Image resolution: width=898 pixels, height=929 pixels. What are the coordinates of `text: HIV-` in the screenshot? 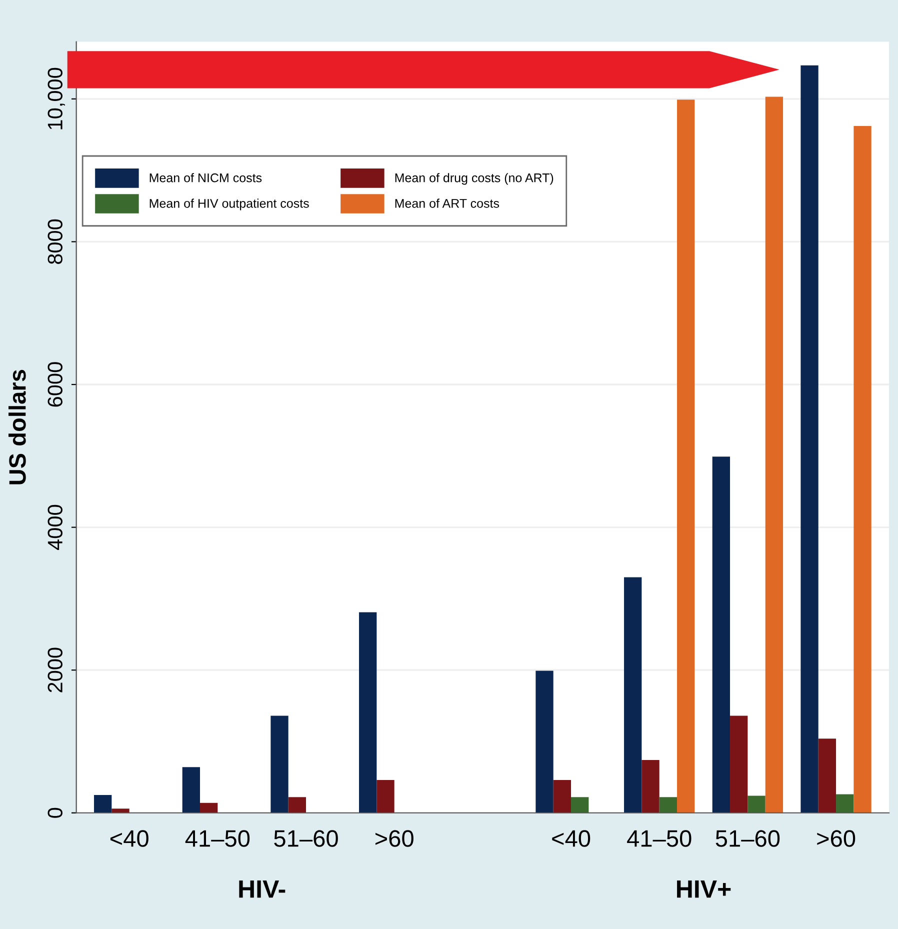 It's located at (262, 889).